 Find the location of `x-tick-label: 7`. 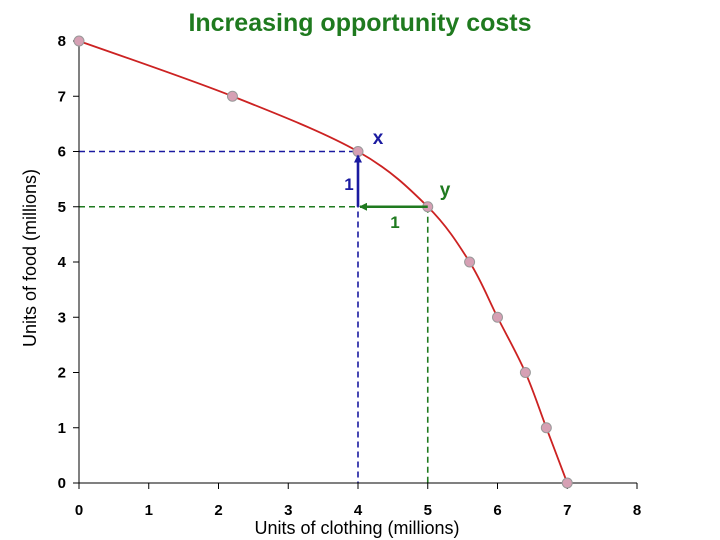

x-tick-label: 7 is located at coordinates (567, 510).